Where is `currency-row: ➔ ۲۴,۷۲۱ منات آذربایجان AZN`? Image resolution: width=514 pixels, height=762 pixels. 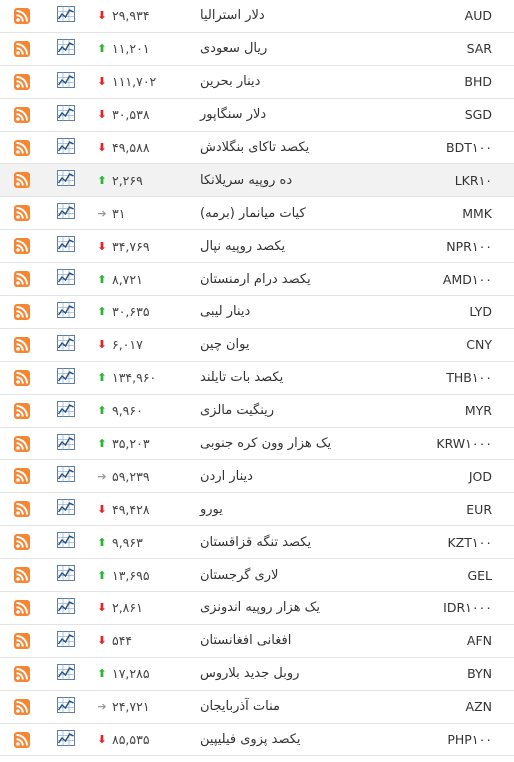 currency-row: ➔ ۲۴,۷۲۱ منات آذربایجان AZN is located at coordinates (257, 707).